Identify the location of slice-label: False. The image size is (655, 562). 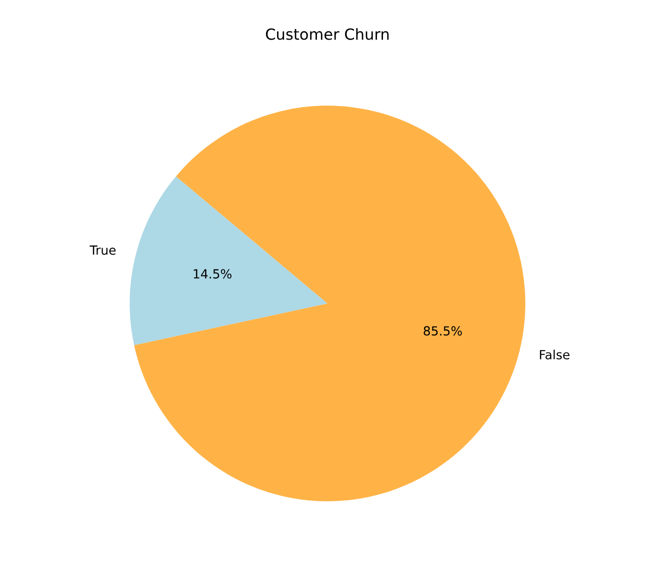
(555, 355).